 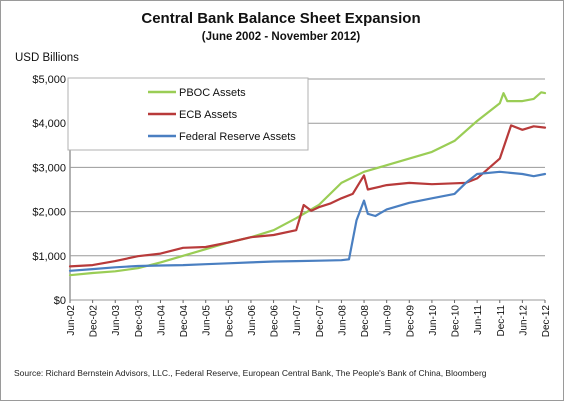 I want to click on x-tick-label: Jun-08, so click(x=342, y=320).